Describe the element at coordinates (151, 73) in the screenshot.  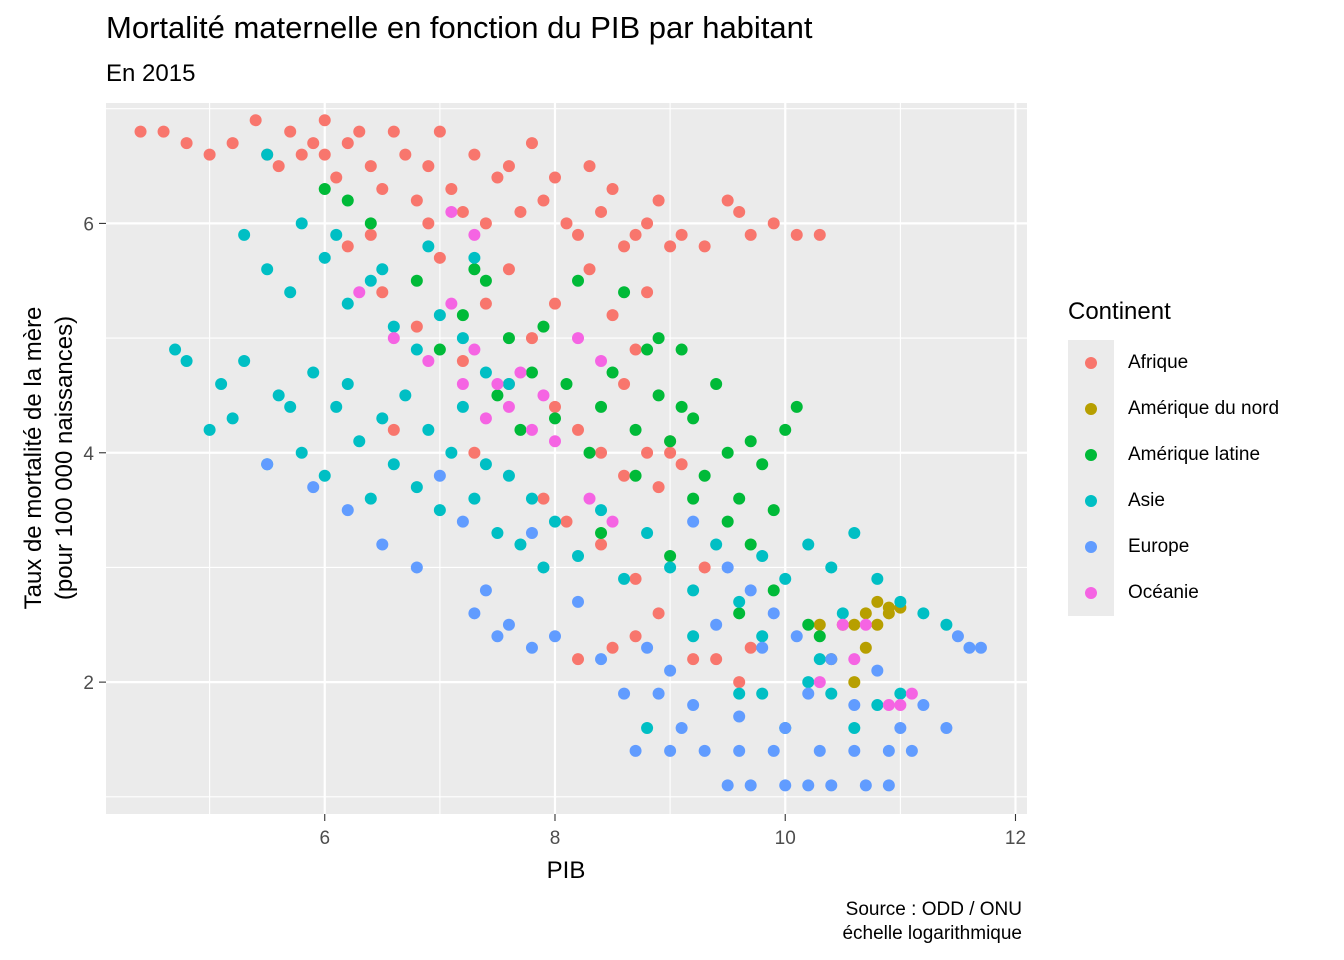
I see `chart-subtitle: En 2015` at that location.